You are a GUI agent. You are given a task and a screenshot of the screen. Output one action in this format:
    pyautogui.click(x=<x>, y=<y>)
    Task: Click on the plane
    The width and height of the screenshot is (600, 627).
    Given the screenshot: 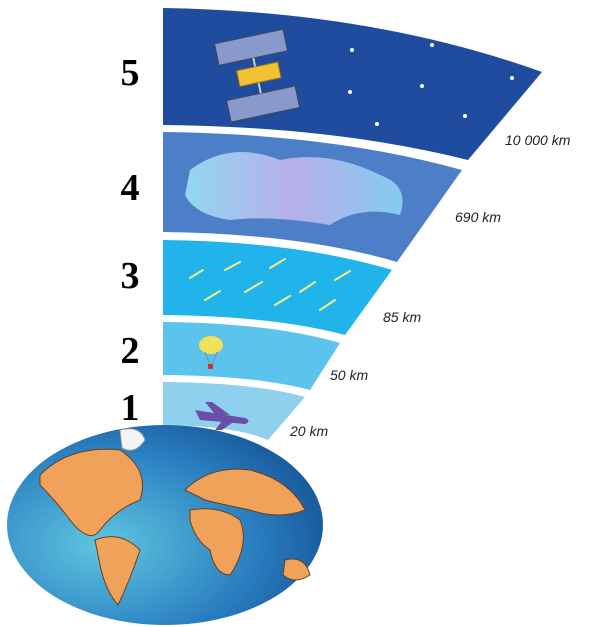 What is the action you would take?
    pyautogui.click(x=222, y=416)
    